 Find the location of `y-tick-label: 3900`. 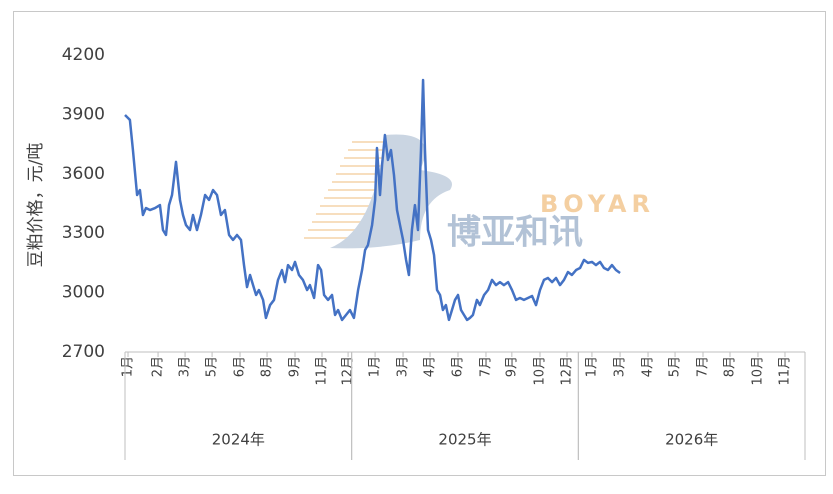

y-tick-label: 3900 is located at coordinates (83, 114).